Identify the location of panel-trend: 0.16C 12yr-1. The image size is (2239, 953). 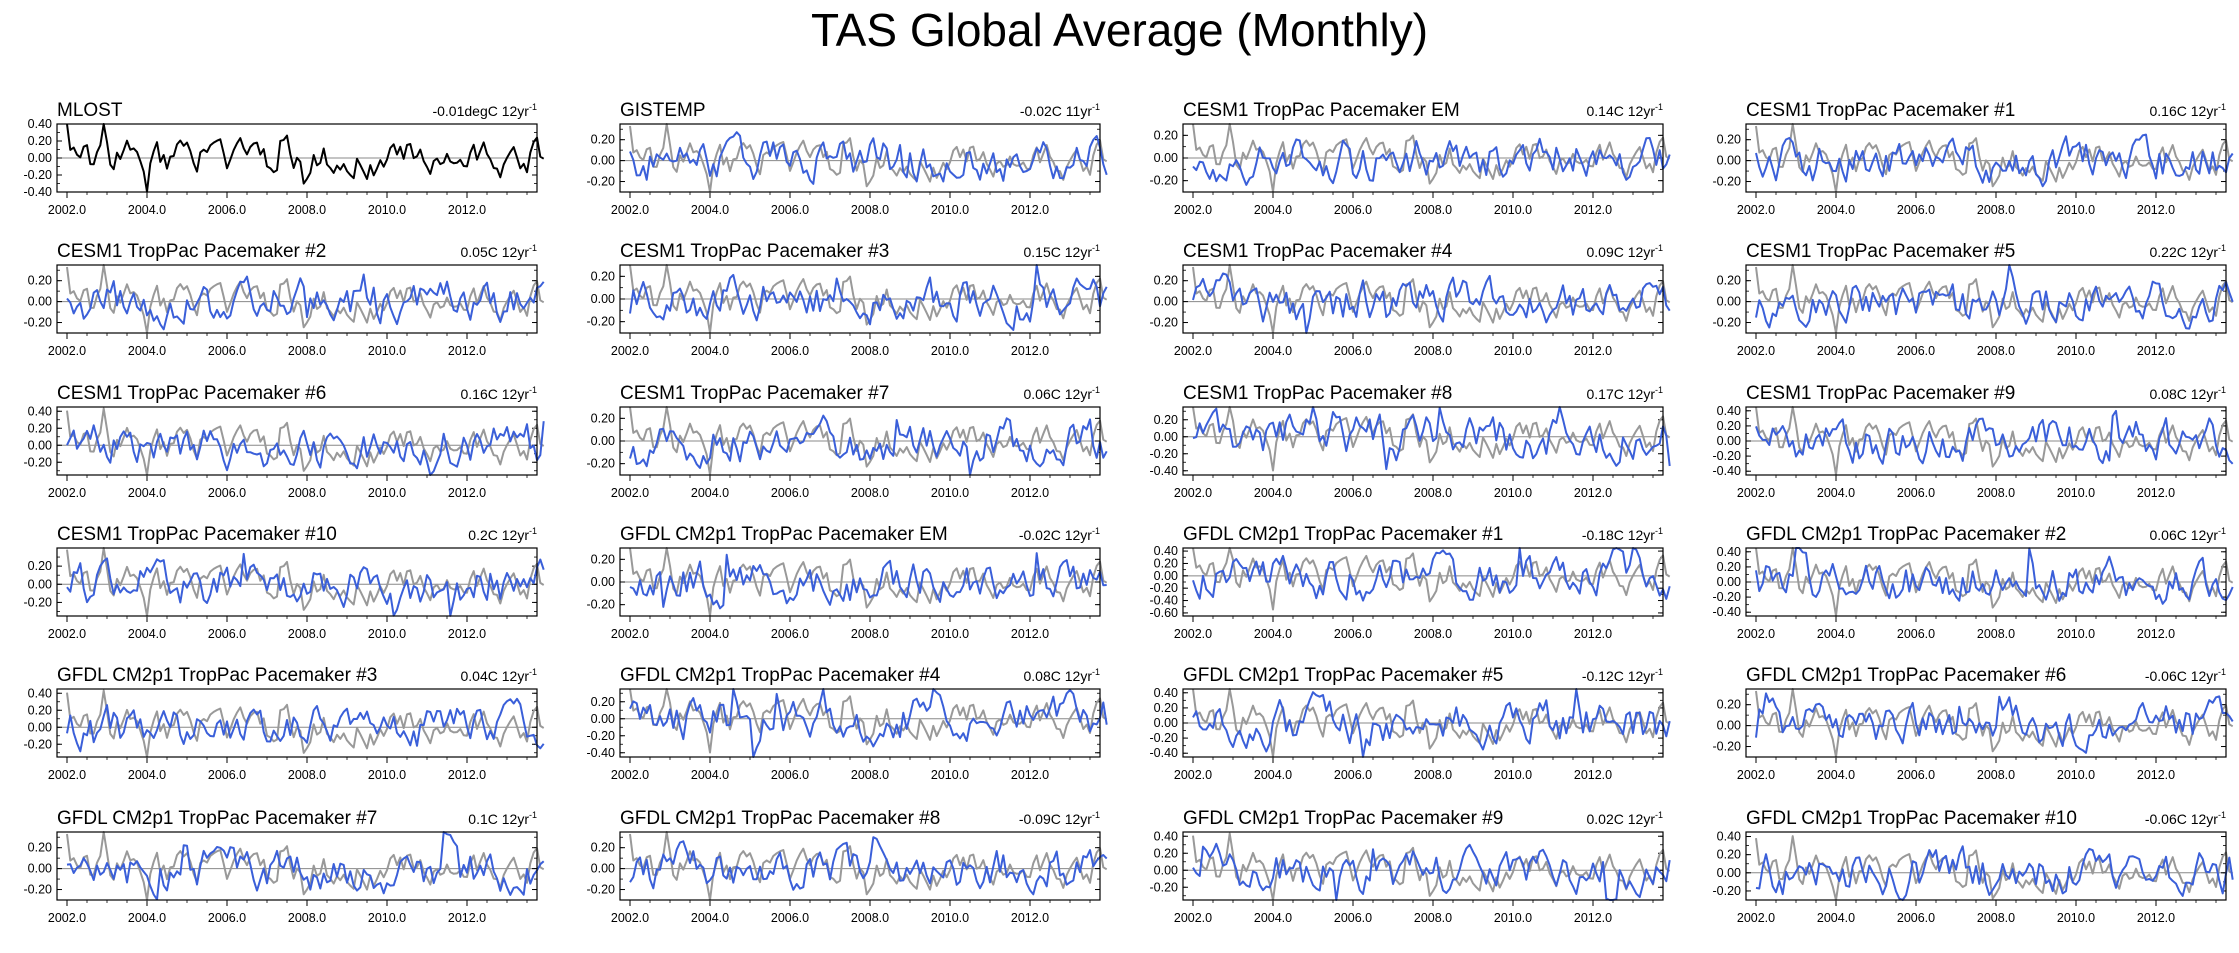
(499, 393).